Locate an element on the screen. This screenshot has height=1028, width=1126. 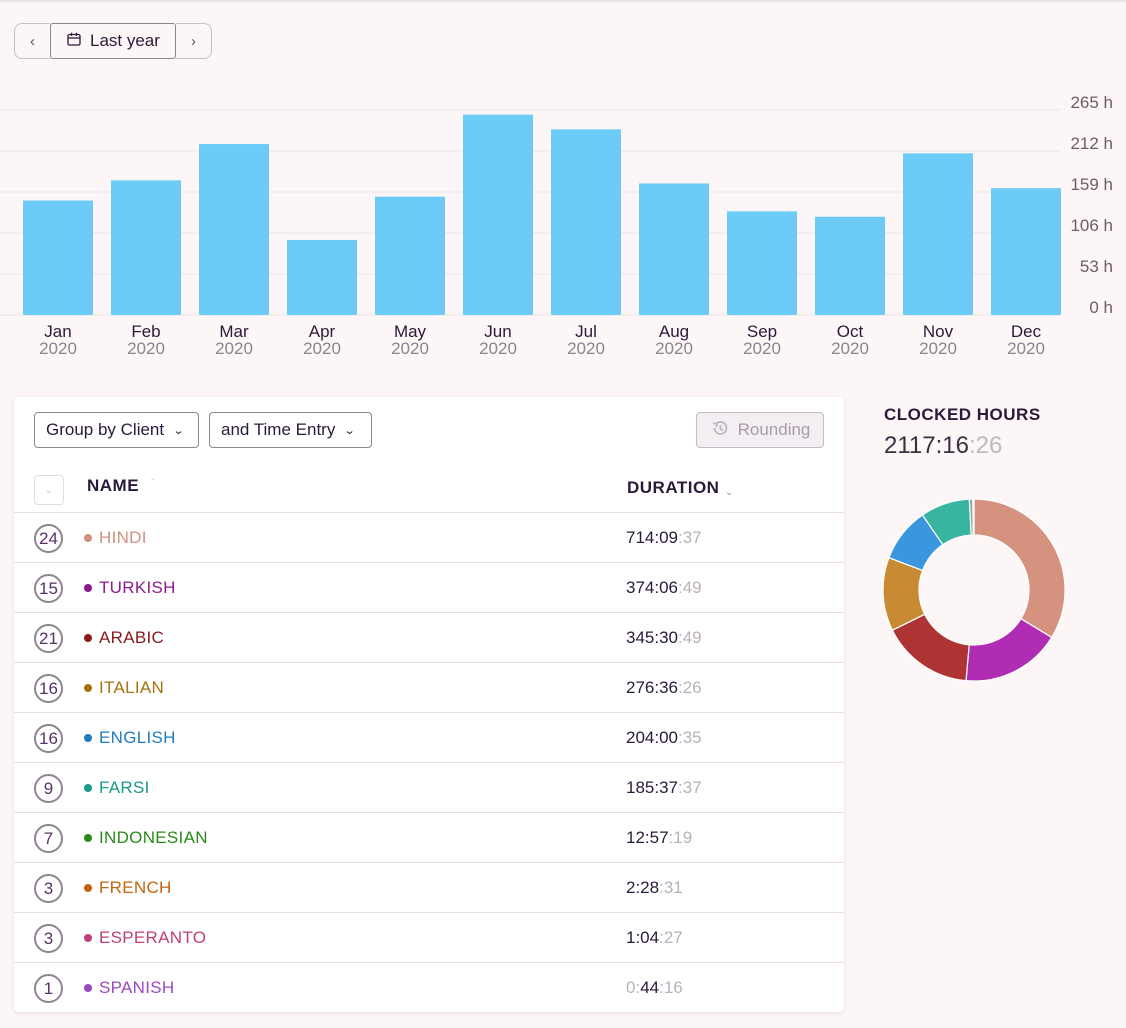
entry-count-badge: 9 is located at coordinates (48, 788).